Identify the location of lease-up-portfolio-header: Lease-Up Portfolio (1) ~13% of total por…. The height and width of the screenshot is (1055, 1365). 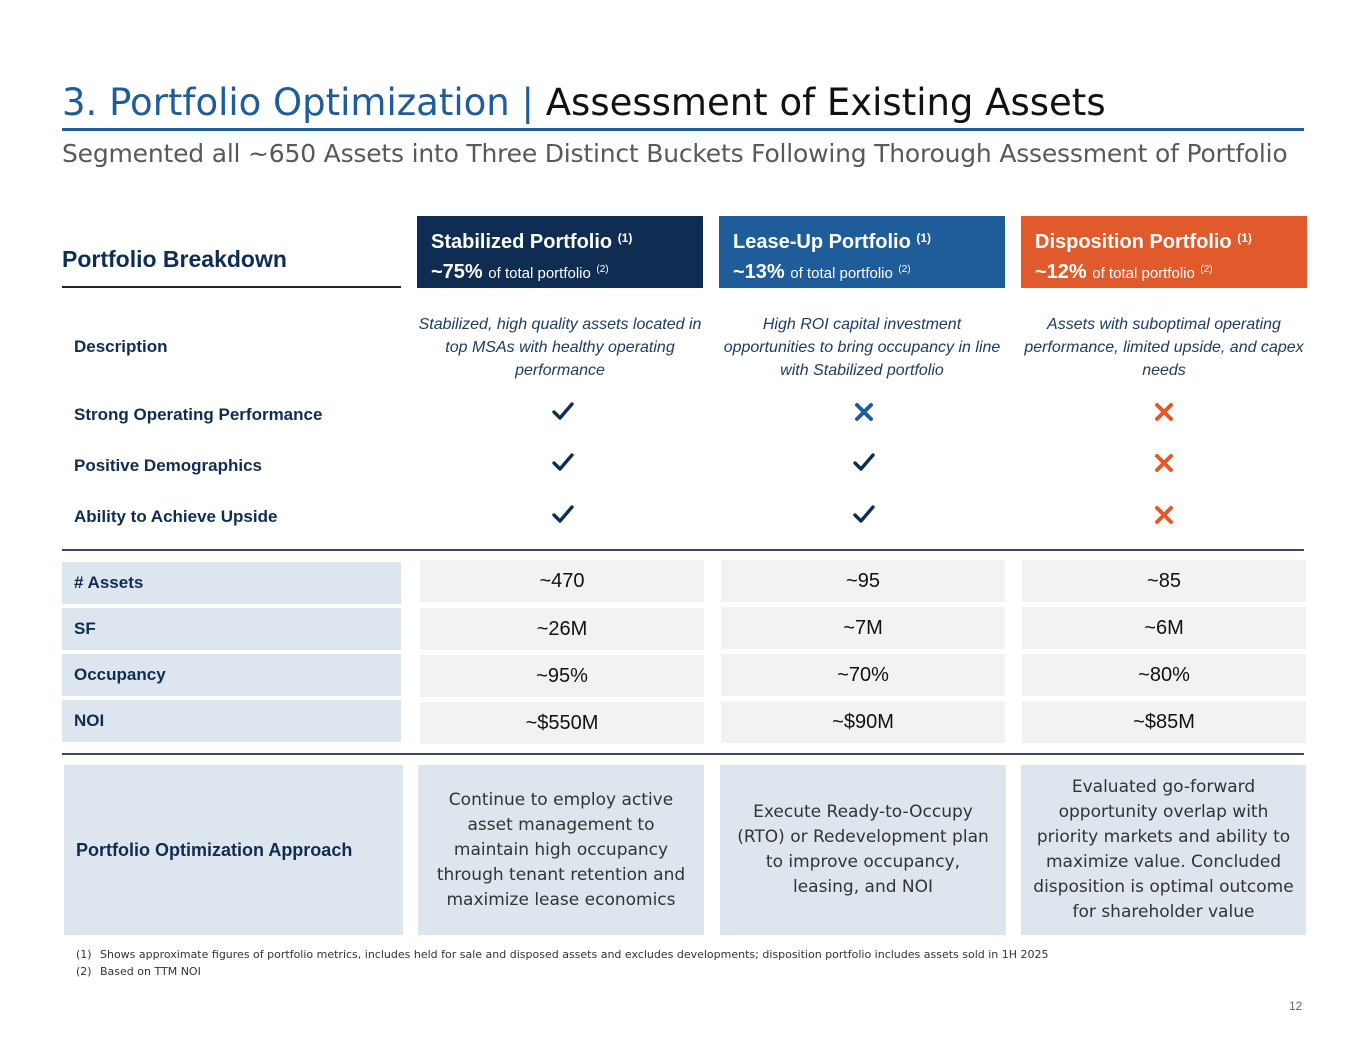
(862, 252).